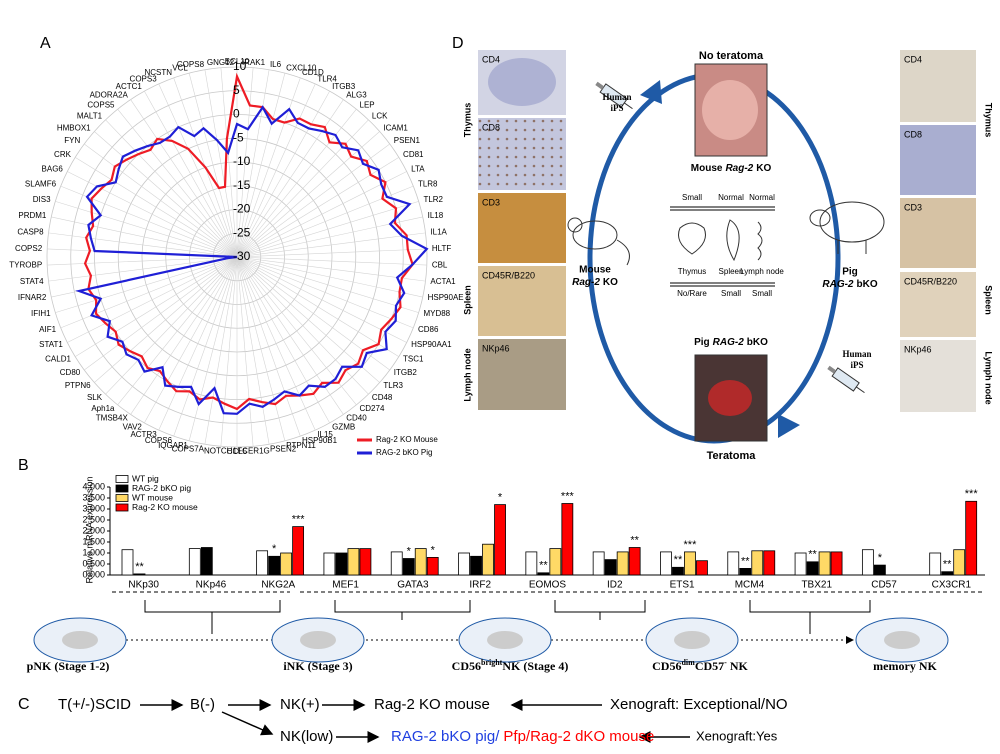 This screenshot has height=754, width=1000. Describe the element at coordinates (68, 666) in the screenshot. I see `stage-label: pNK (Stage 1-2)` at that location.